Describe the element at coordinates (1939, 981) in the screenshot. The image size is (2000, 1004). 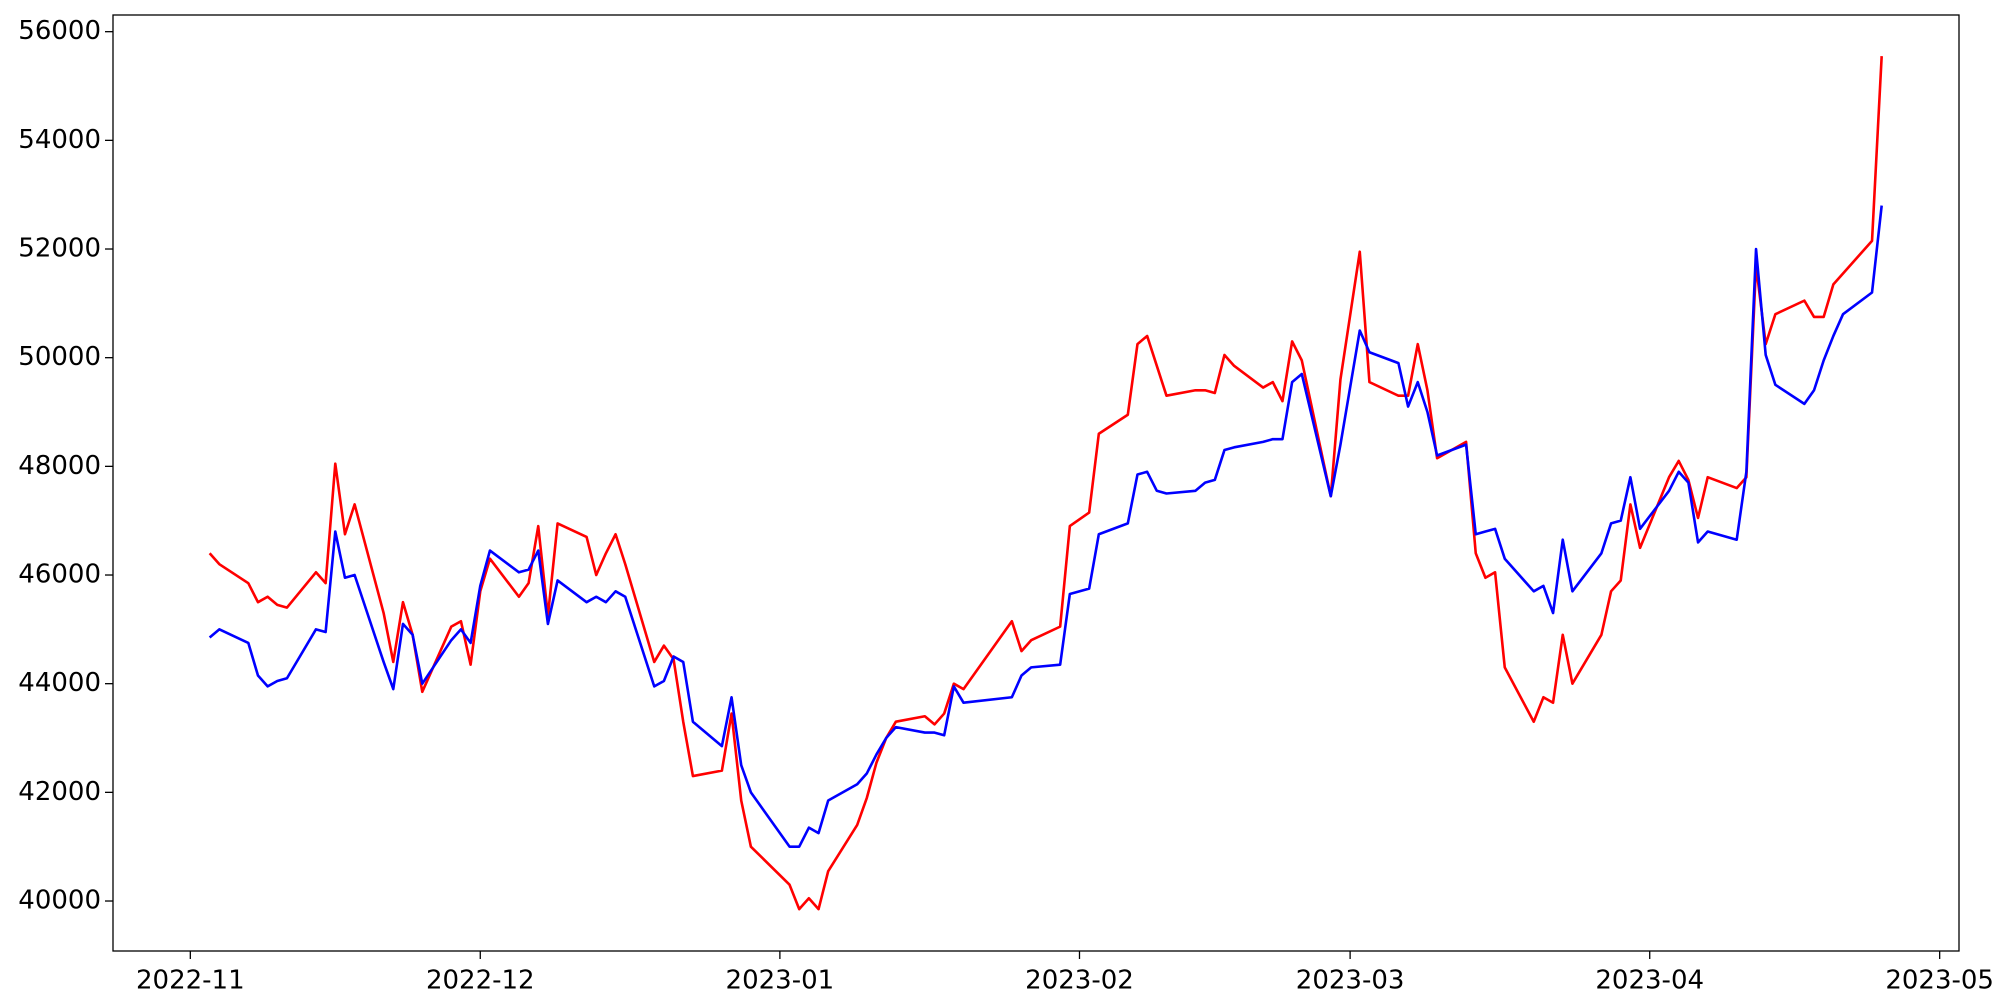
I see `x-tick-label: 2023-05` at that location.